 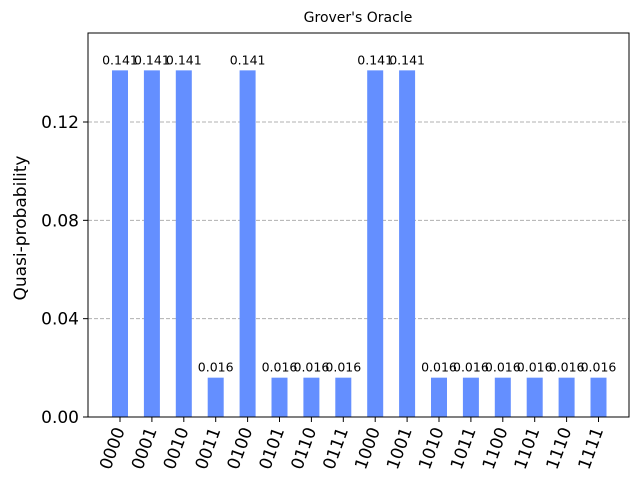 I want to click on data-label-1110: 0.016, so click(x=567, y=367).